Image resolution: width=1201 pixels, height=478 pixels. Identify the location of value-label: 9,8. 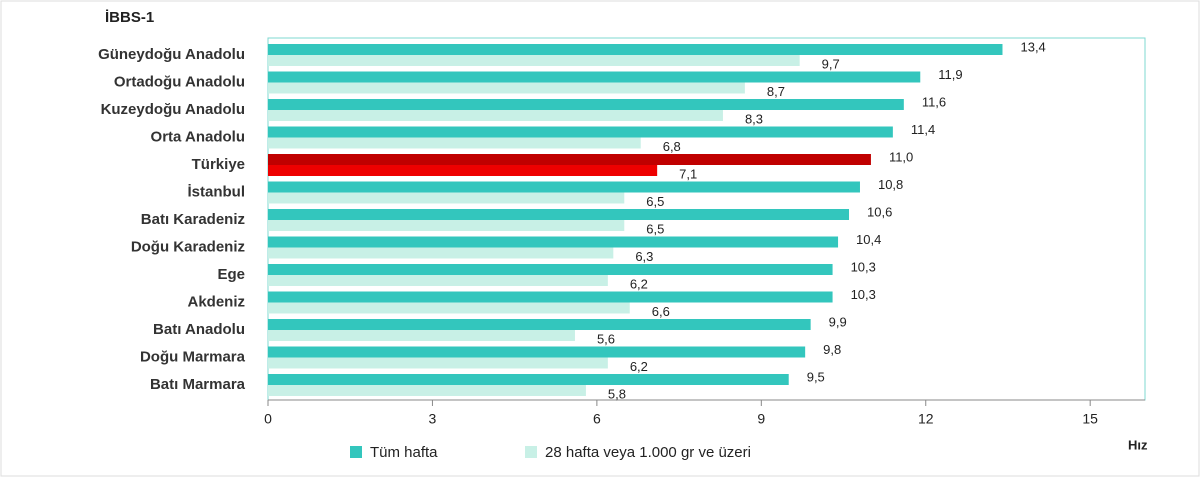
(832, 349).